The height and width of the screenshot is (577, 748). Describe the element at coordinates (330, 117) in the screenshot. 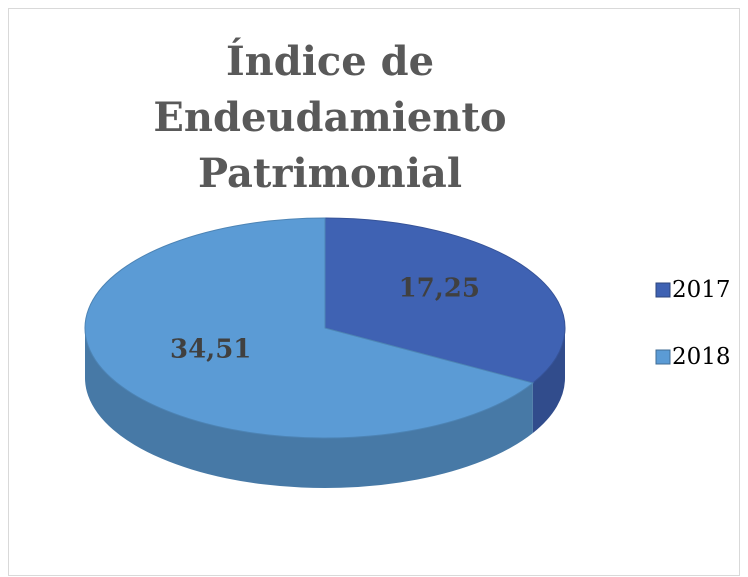

I see `chart-title: Índice de Endeudamiento Patrimonial` at that location.